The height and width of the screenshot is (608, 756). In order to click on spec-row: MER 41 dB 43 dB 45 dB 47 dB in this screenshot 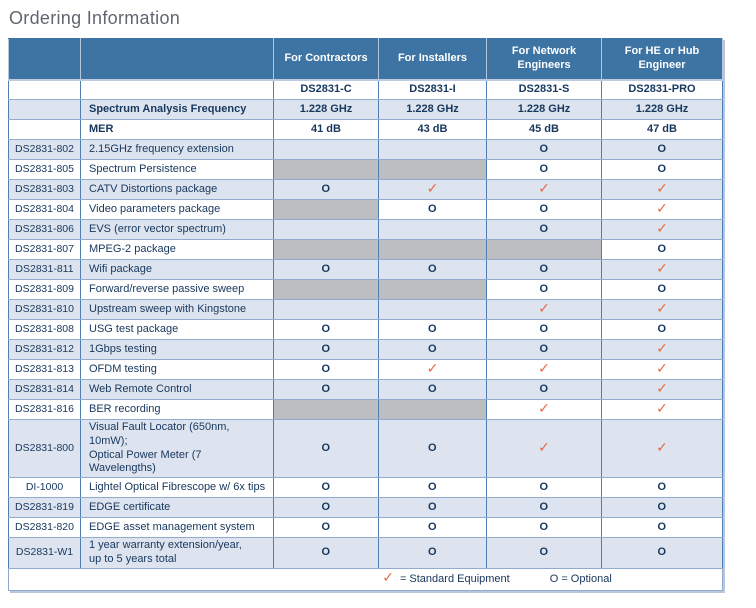, I will do `click(365, 129)`.